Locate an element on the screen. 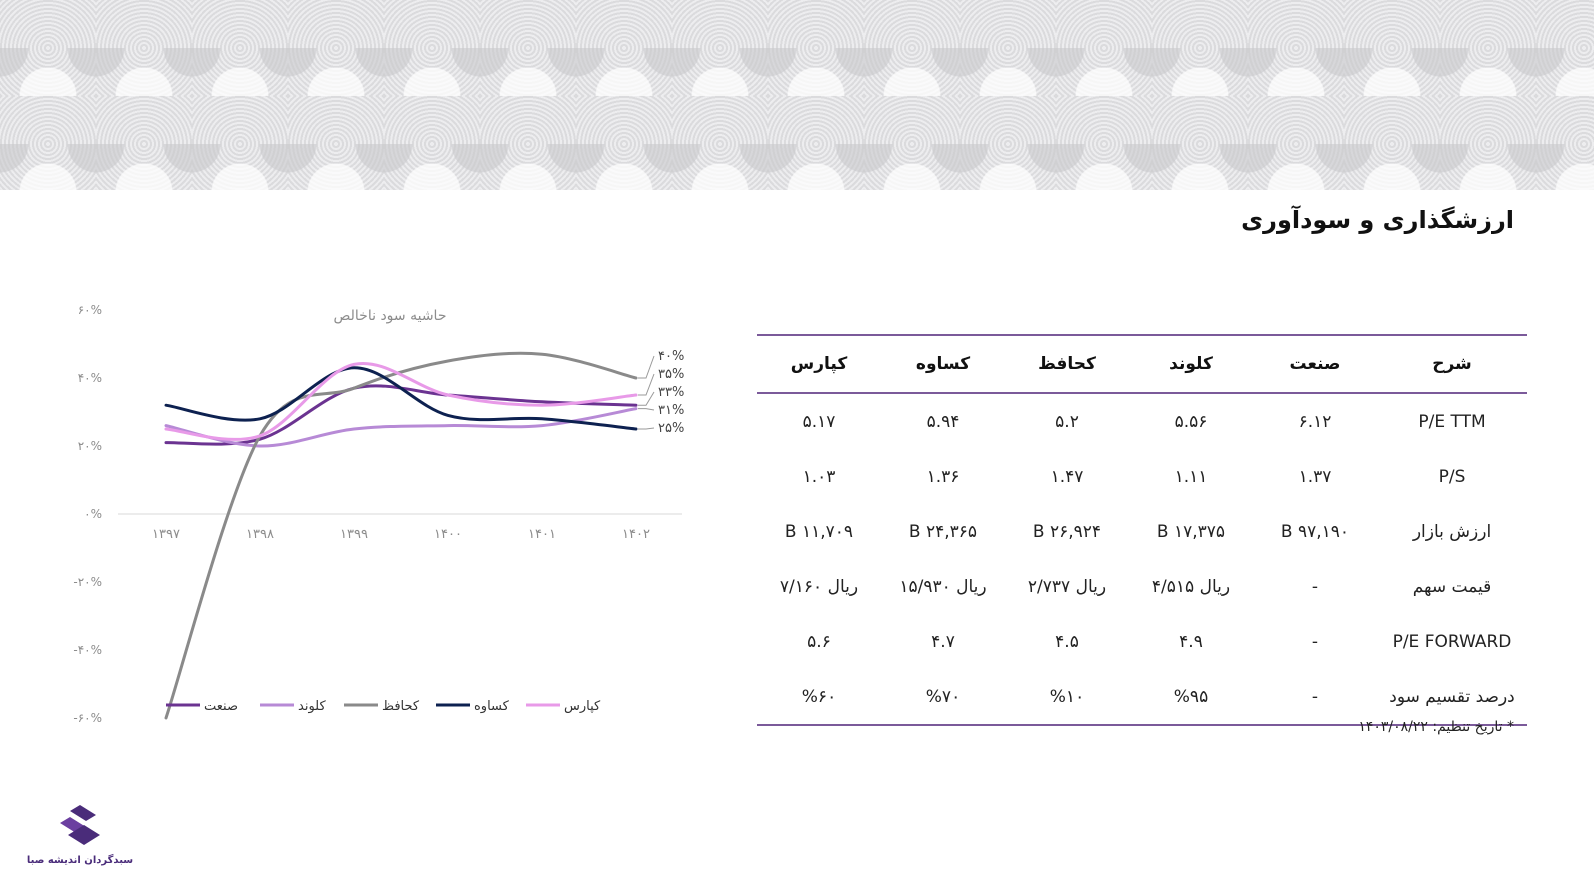 This screenshot has height=895, width=1594. table-cell: ۱.۰۳ is located at coordinates (819, 476).